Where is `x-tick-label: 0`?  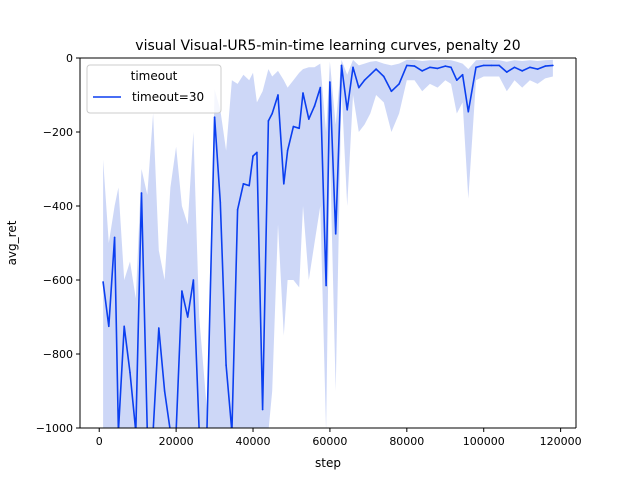 x-tick-label: 0 is located at coordinates (99, 441).